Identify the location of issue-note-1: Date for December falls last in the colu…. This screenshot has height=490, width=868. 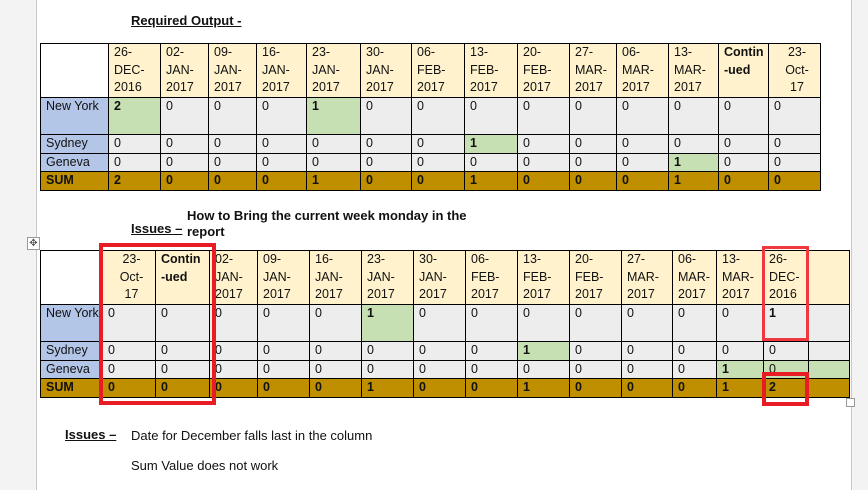
(252, 435).